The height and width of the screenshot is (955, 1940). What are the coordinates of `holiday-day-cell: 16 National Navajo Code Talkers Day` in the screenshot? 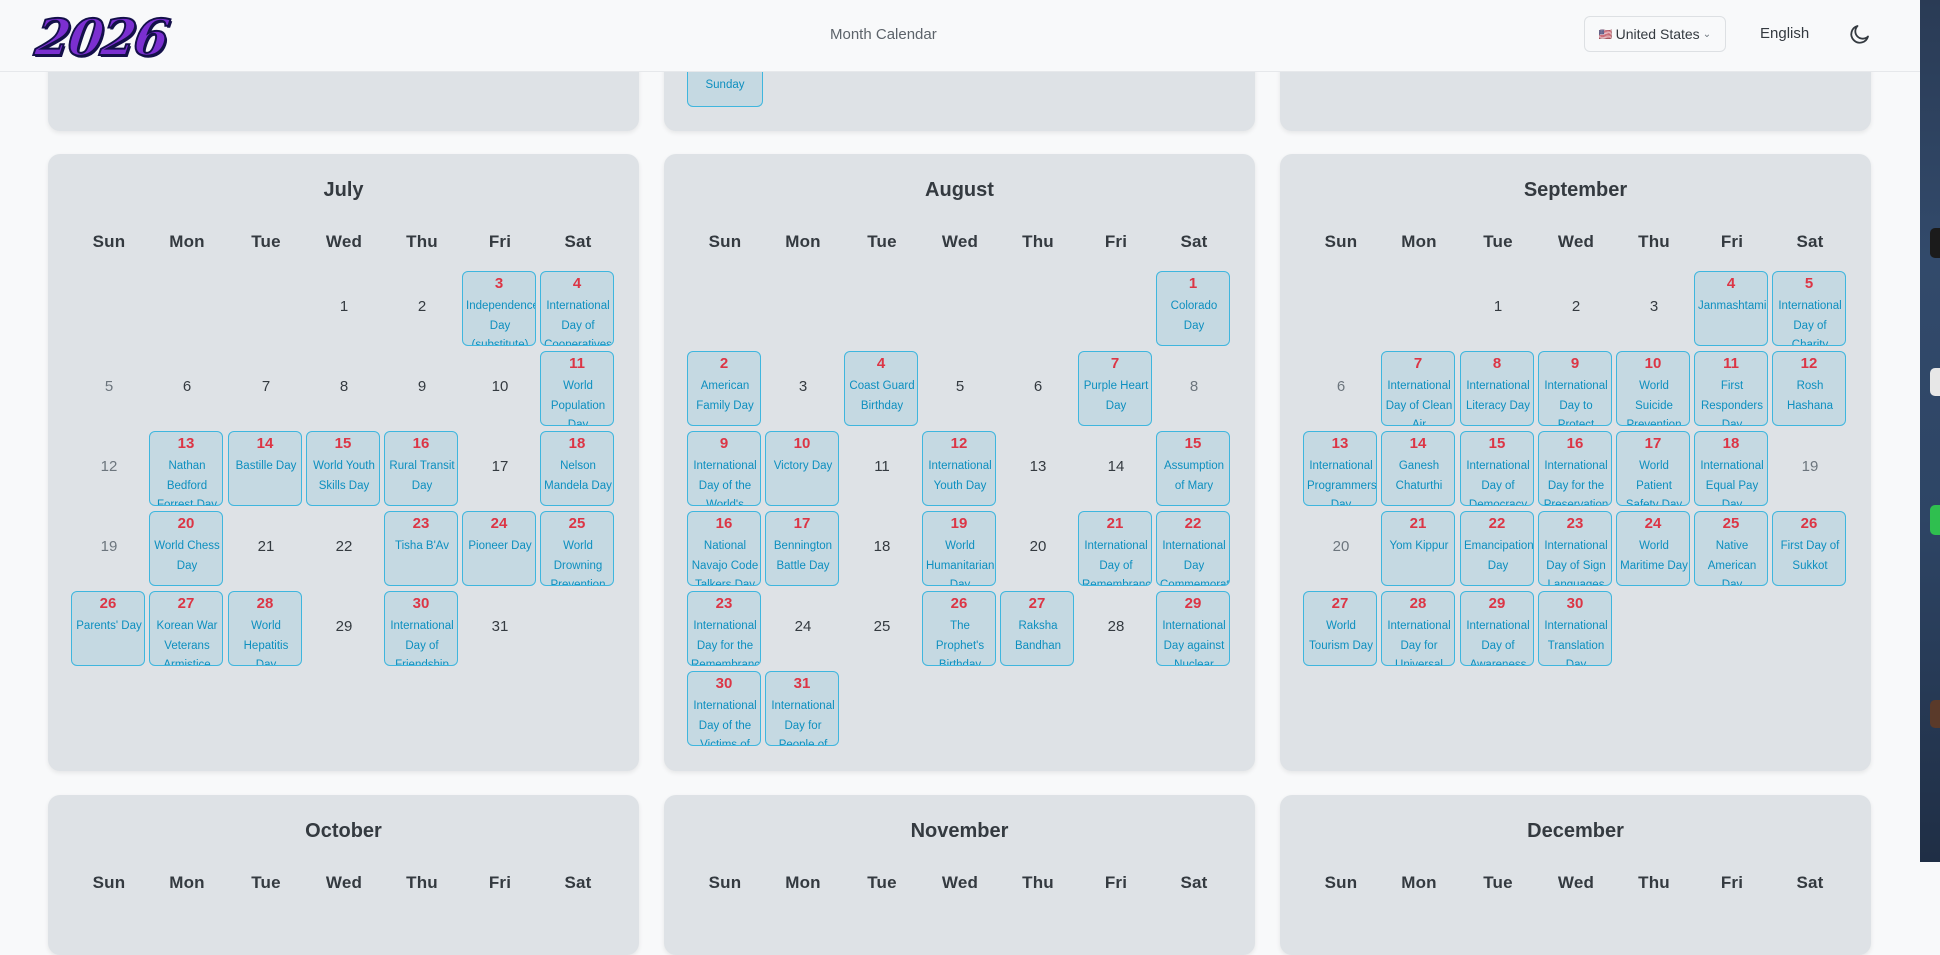 It's located at (724, 548).